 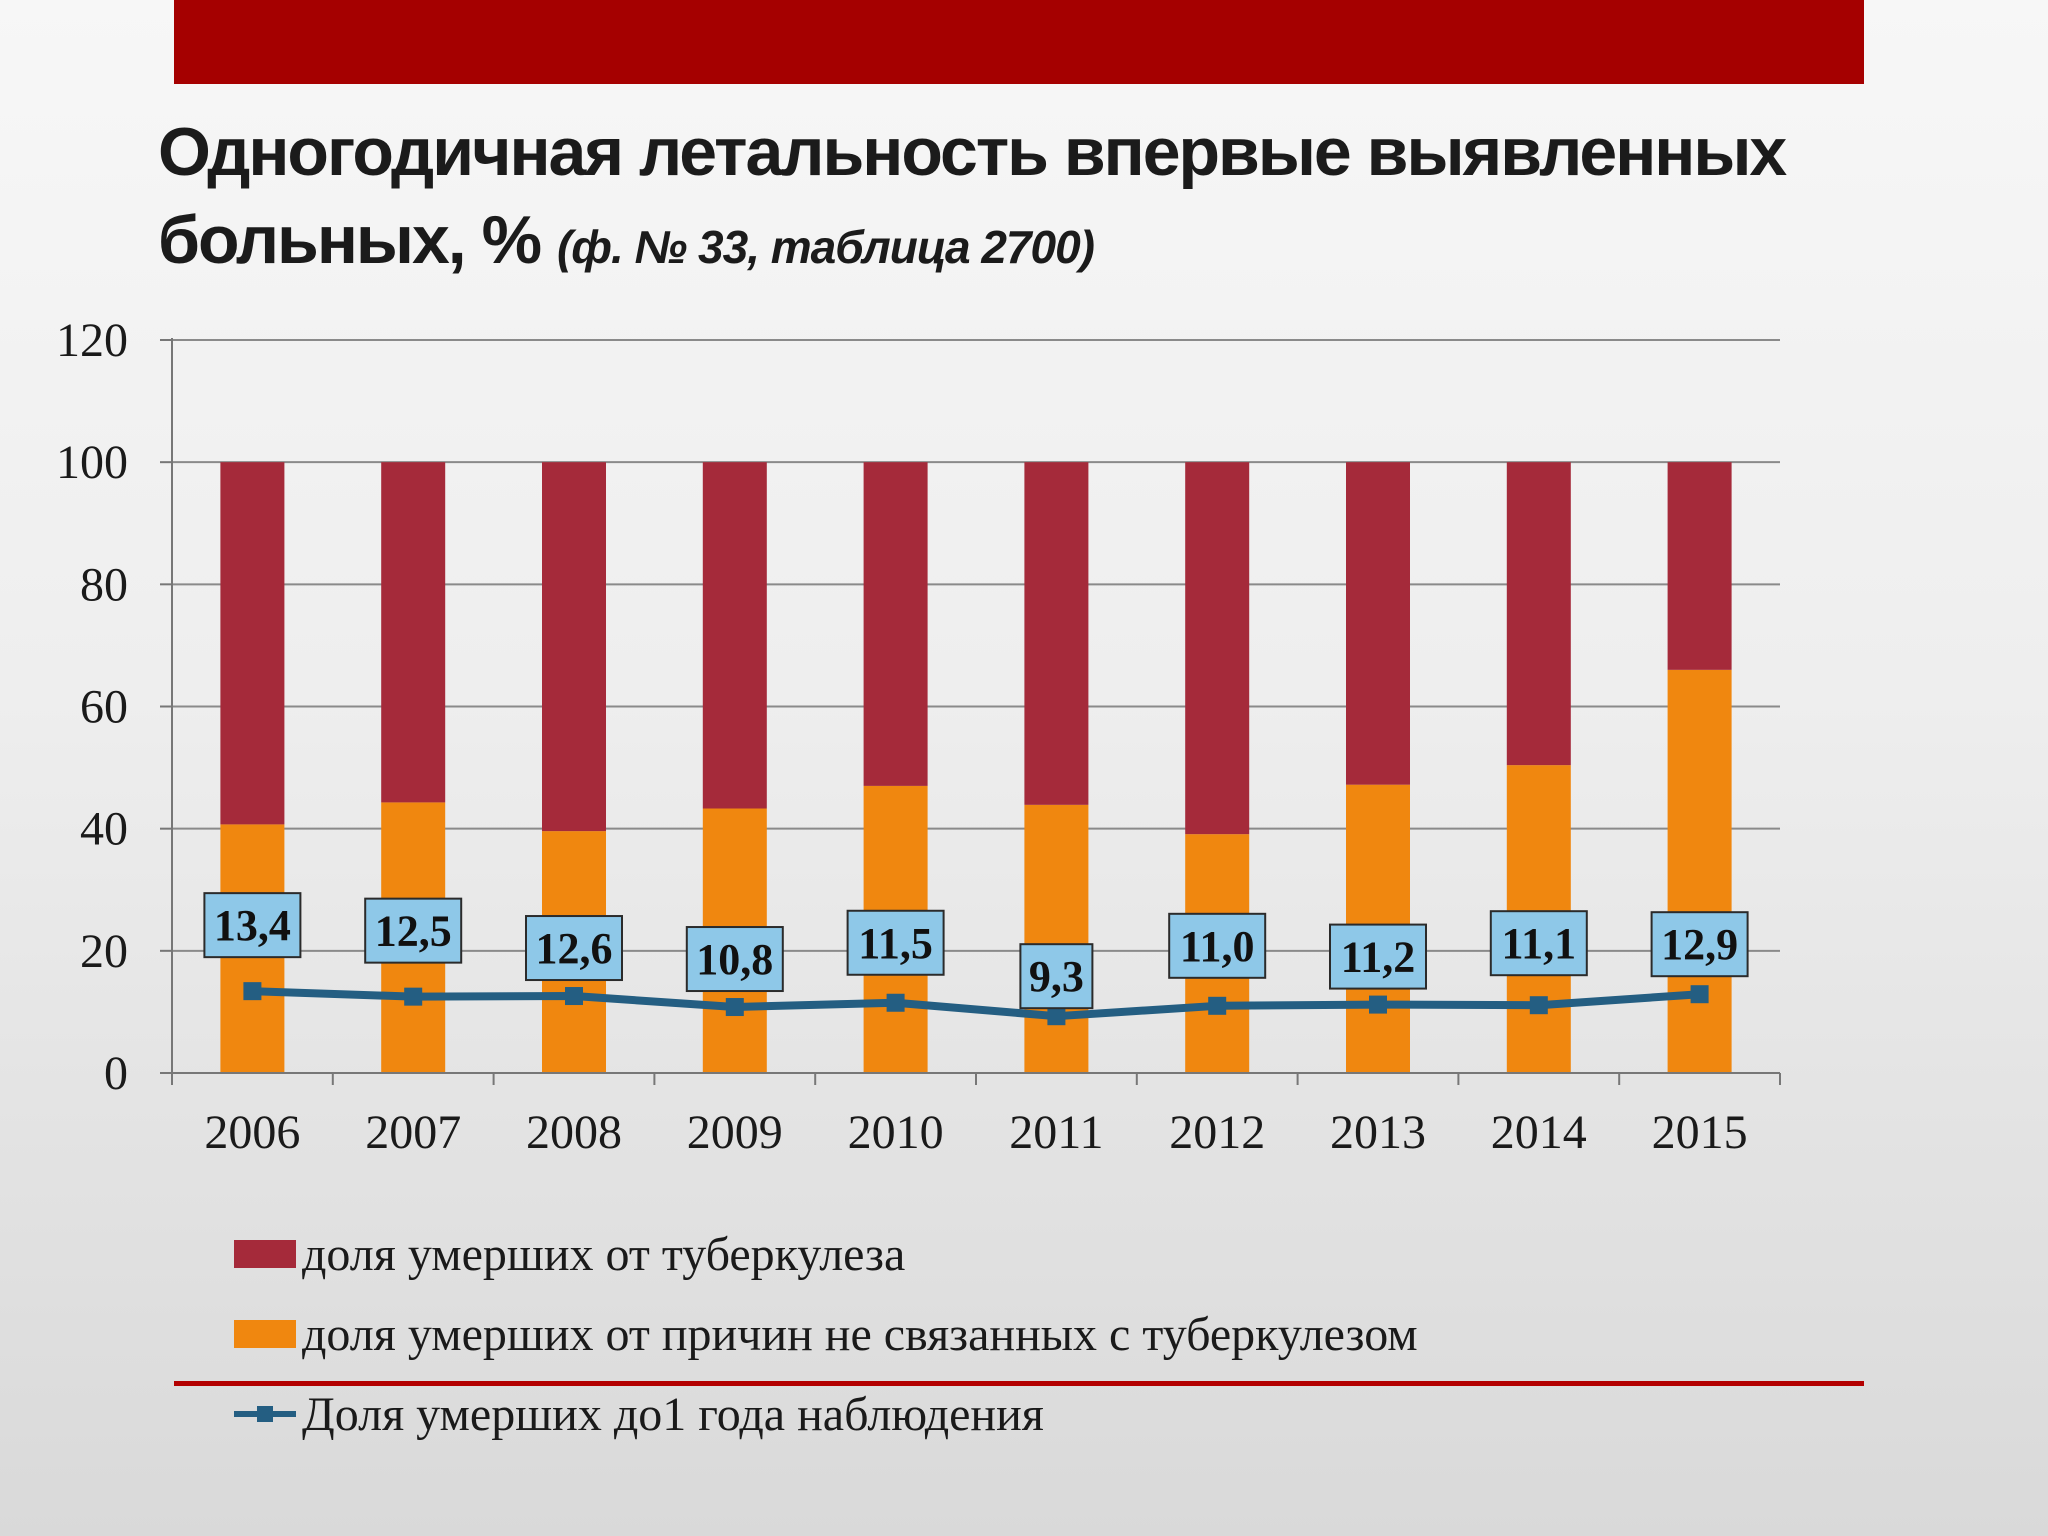 I want to click on data-label-2010: 11,5, so click(x=895, y=942).